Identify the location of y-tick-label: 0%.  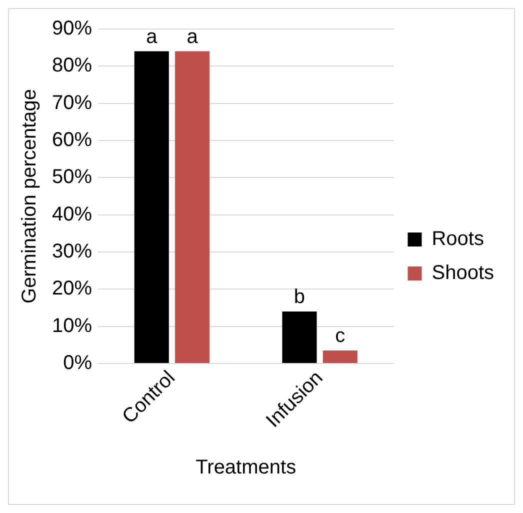
(77, 363).